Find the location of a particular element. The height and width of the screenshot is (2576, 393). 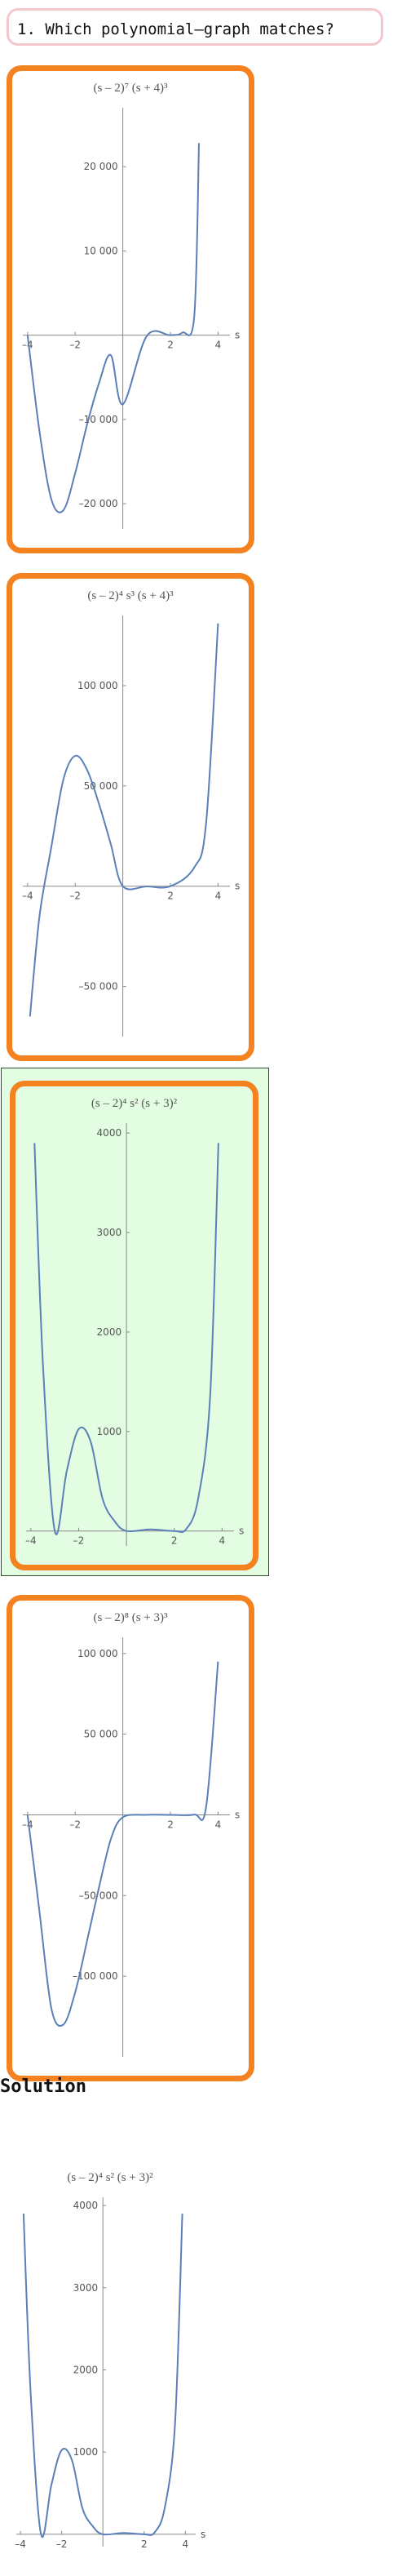

chart-title: (s – 2)⁴ s³ (s + 4)³ is located at coordinates (130, 595).